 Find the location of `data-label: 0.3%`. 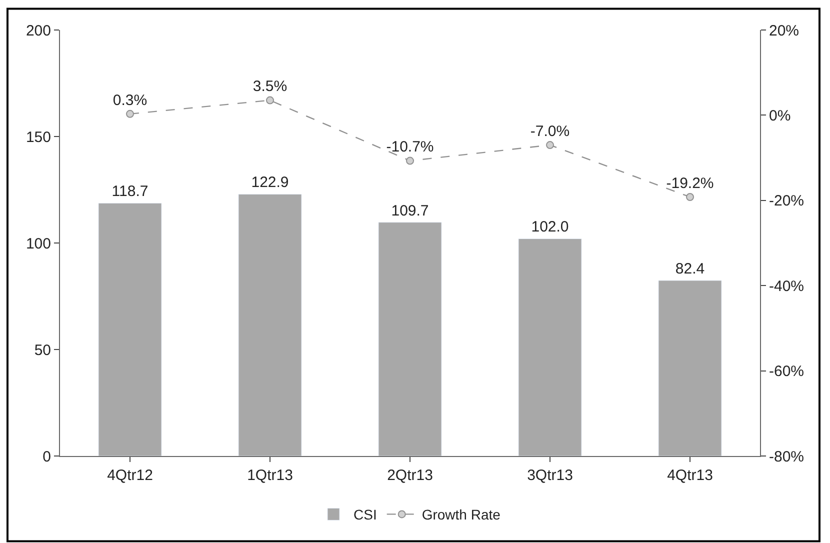

data-label: 0.3% is located at coordinates (130, 100).